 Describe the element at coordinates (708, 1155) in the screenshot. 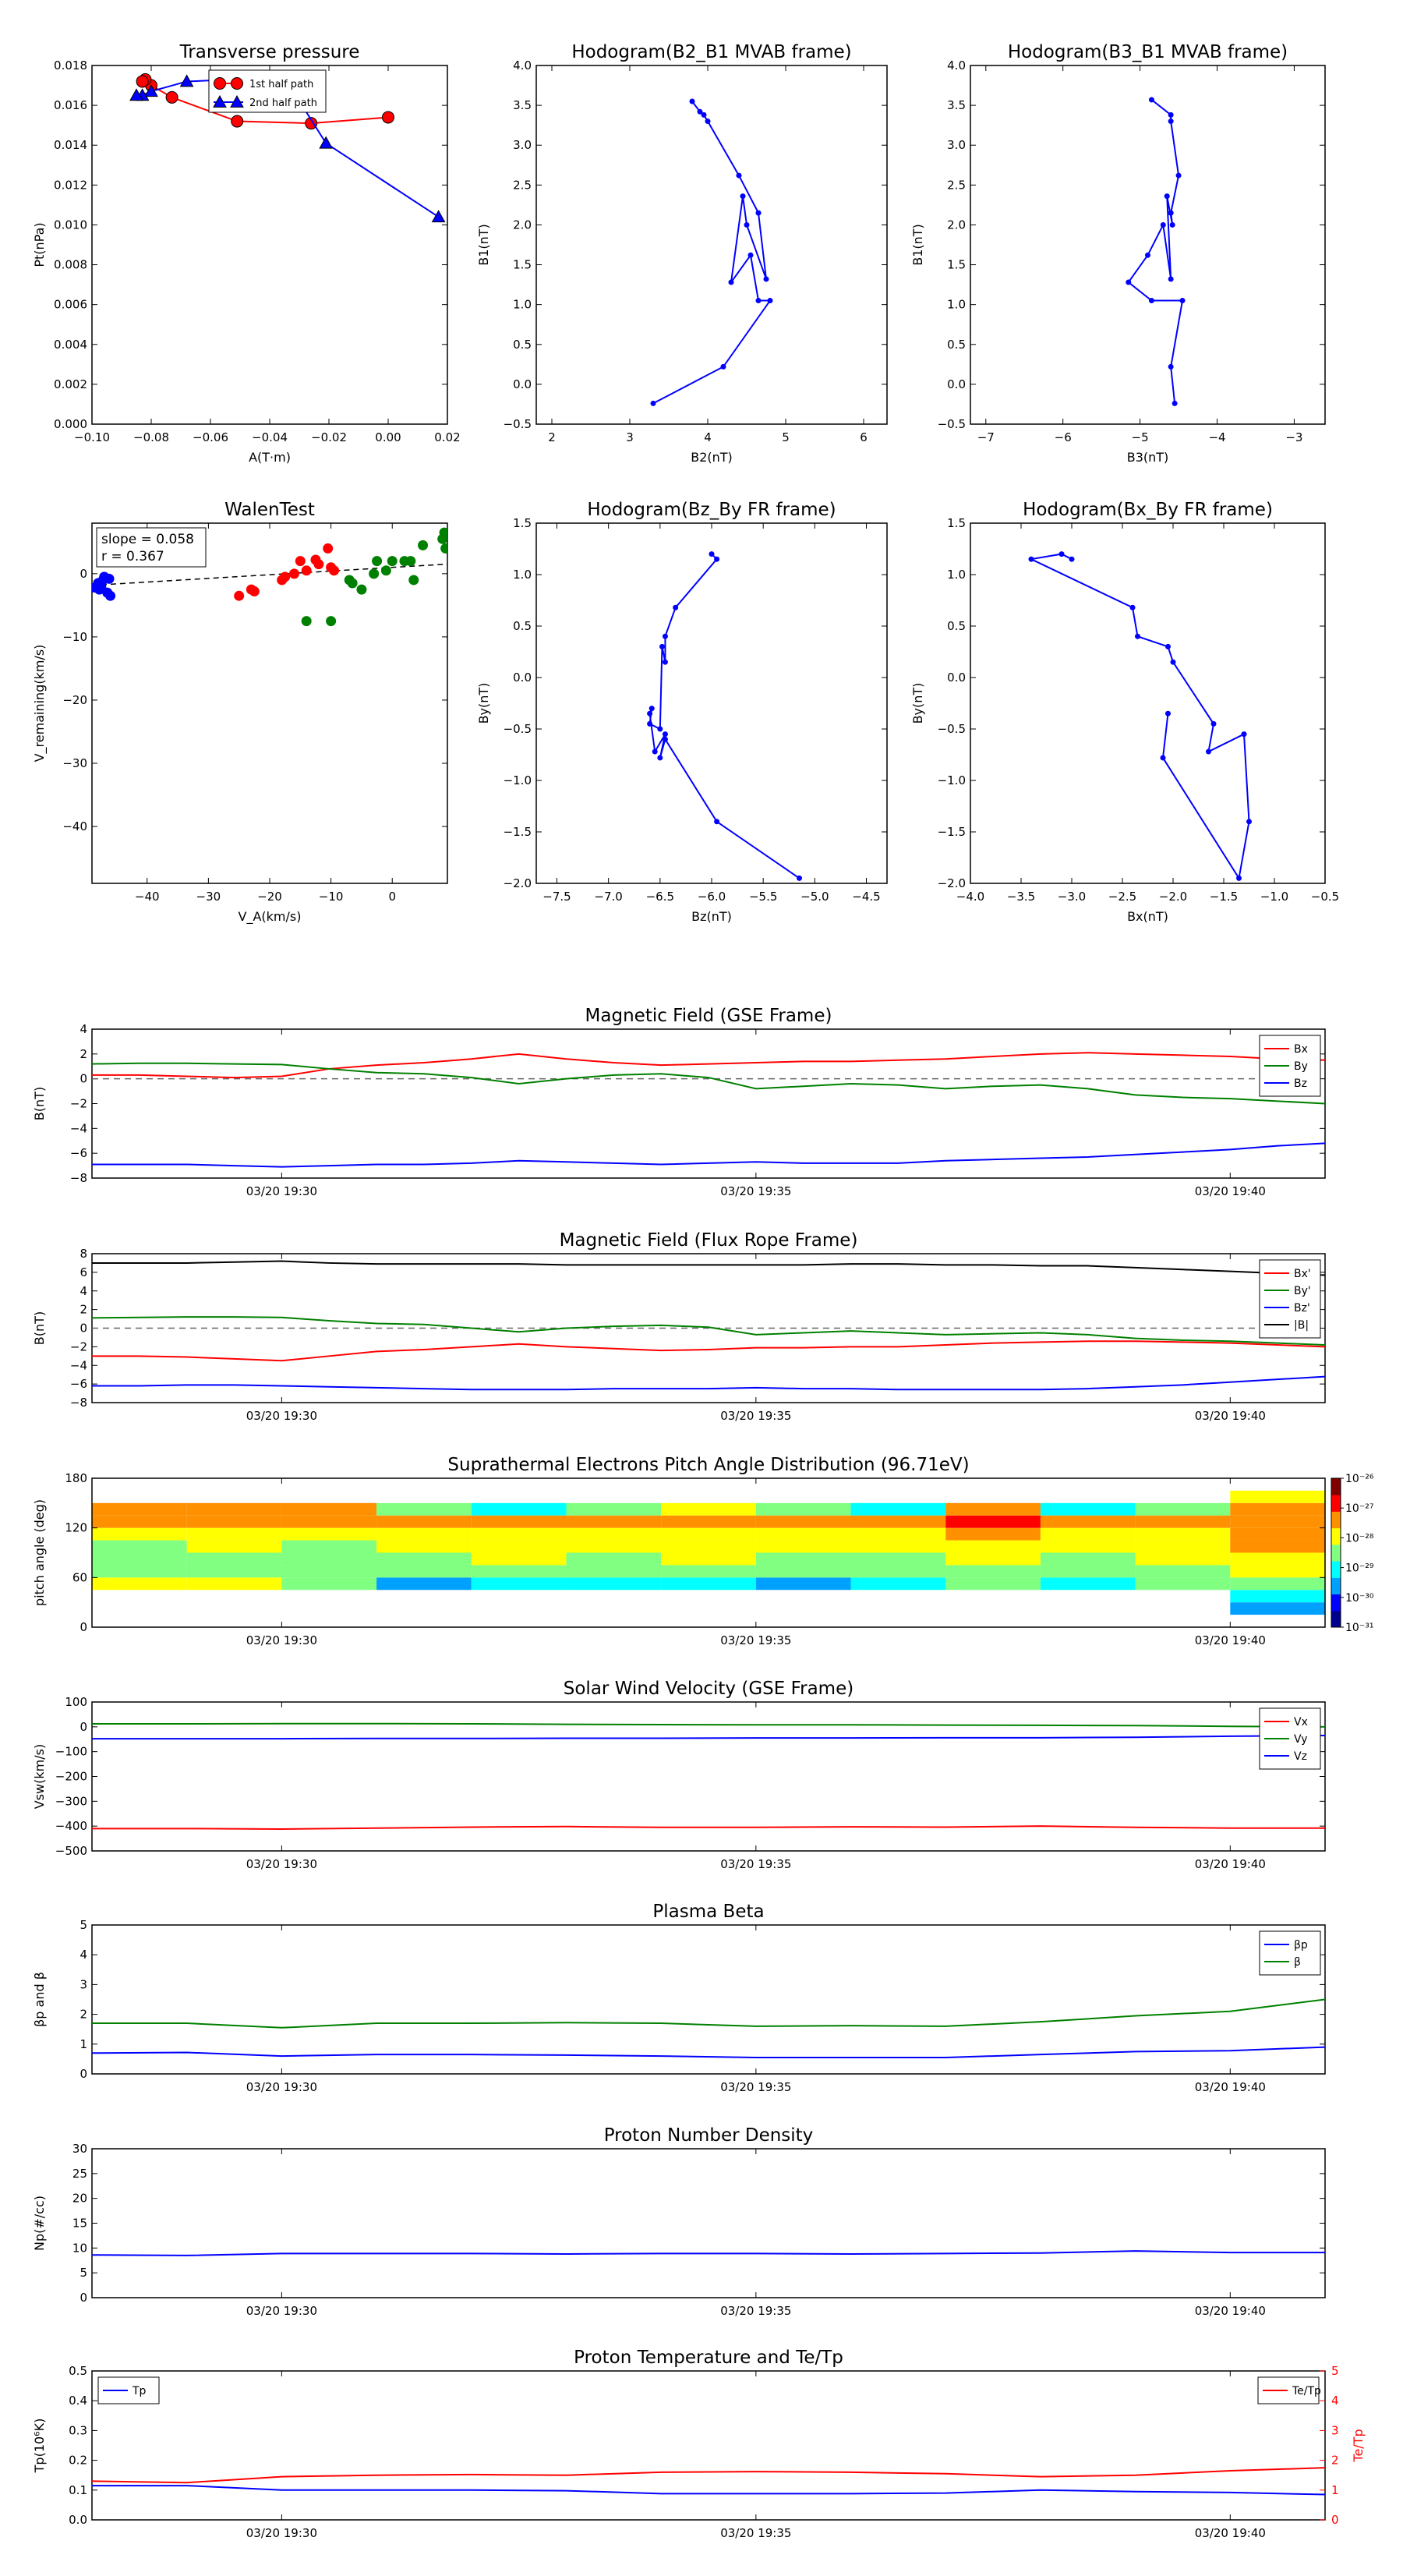

I see `series-line-Bz` at that location.